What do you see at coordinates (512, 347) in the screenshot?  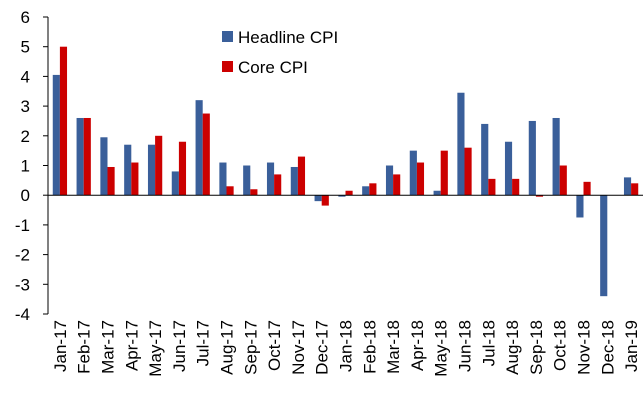 I see `x-tick-label: Aug-18` at bounding box center [512, 347].